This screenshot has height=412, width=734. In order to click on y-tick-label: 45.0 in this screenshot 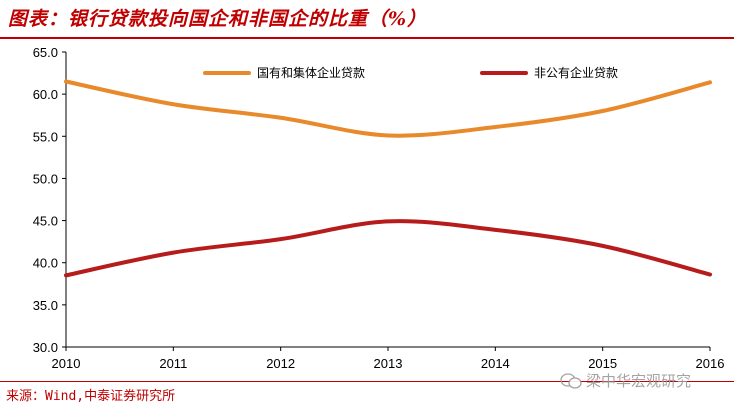, I will do `click(45, 221)`.